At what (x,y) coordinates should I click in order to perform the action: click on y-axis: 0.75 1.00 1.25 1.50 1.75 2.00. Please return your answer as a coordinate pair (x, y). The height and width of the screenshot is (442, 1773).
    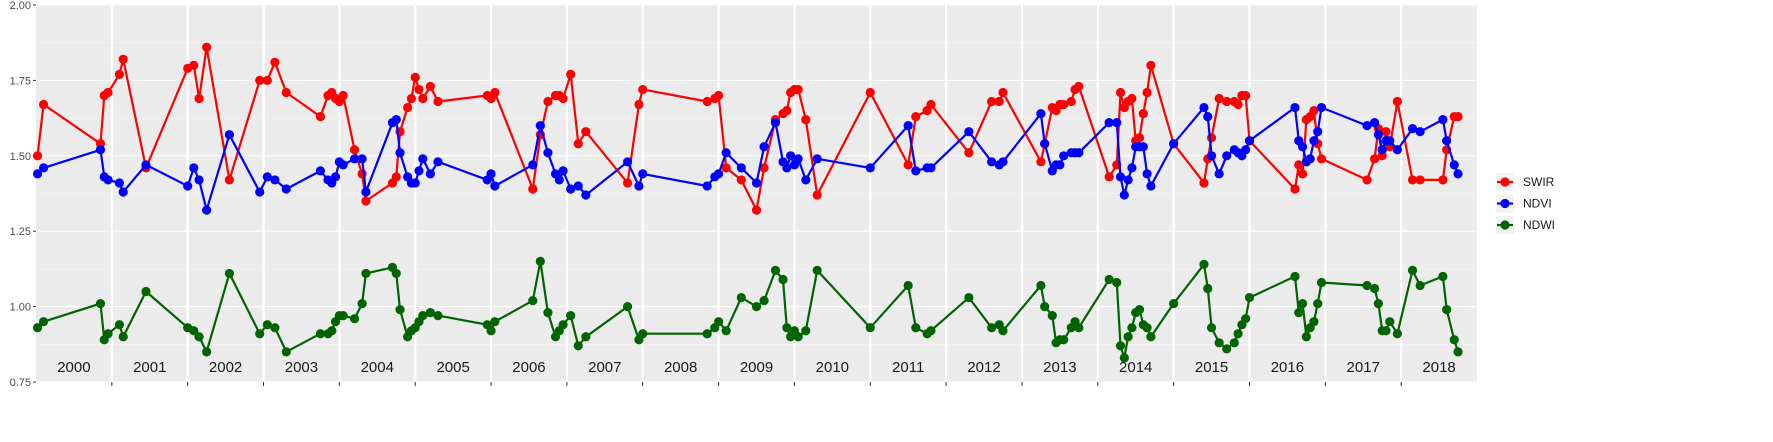
    Looking at the image, I should click on (23, 194).